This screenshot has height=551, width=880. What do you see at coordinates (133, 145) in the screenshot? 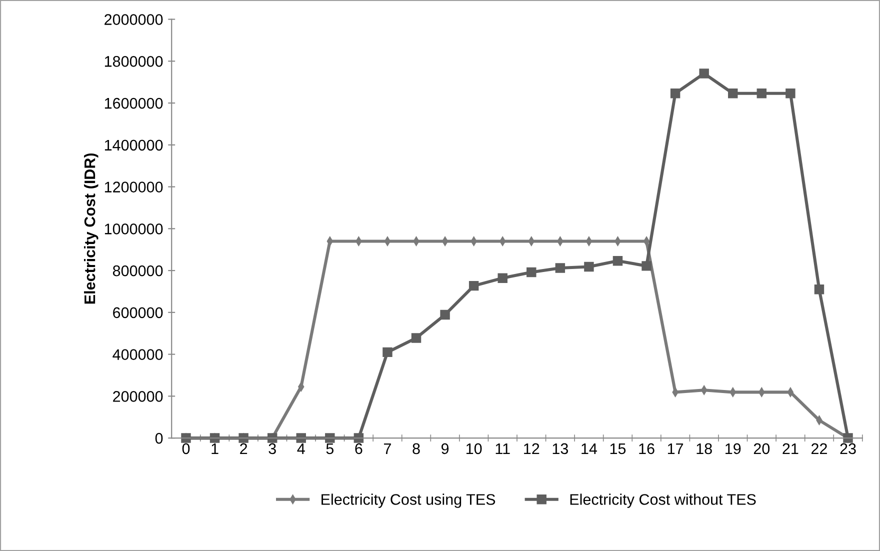
I see `y-tick-label: 1400000` at bounding box center [133, 145].